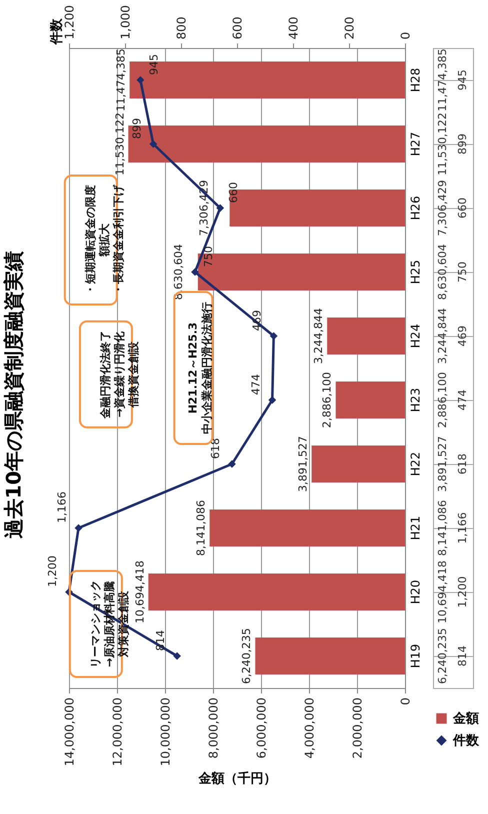 The height and width of the screenshot is (814, 488). I want to click on text: 1,166, so click(62, 507).